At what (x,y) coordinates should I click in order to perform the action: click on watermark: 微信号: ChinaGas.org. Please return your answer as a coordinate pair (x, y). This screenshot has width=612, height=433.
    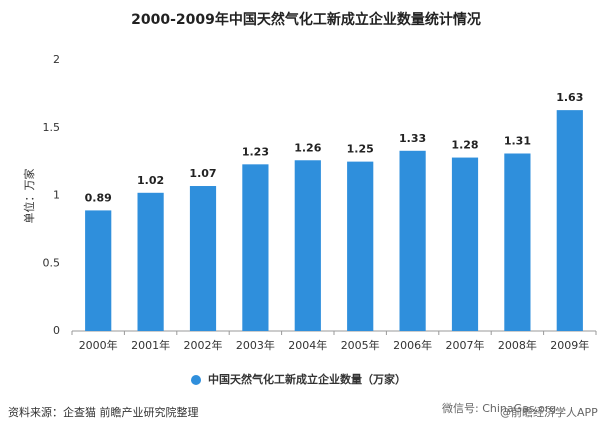
    Looking at the image, I should click on (499, 408).